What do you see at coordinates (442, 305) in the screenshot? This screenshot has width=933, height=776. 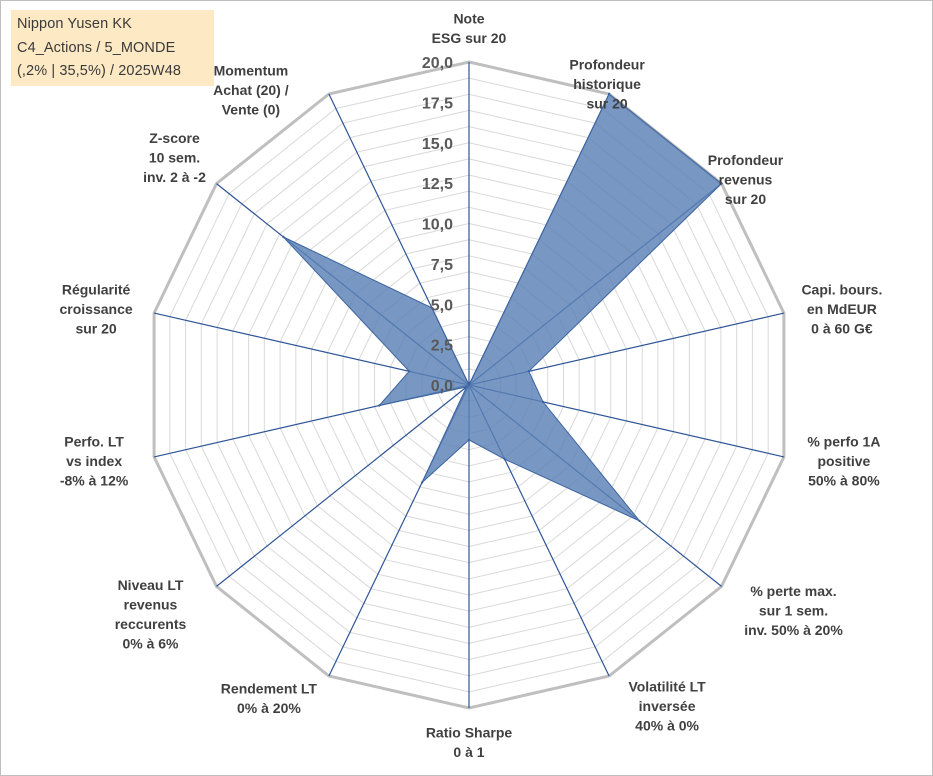 I see `tick-label: 5,0` at bounding box center [442, 305].